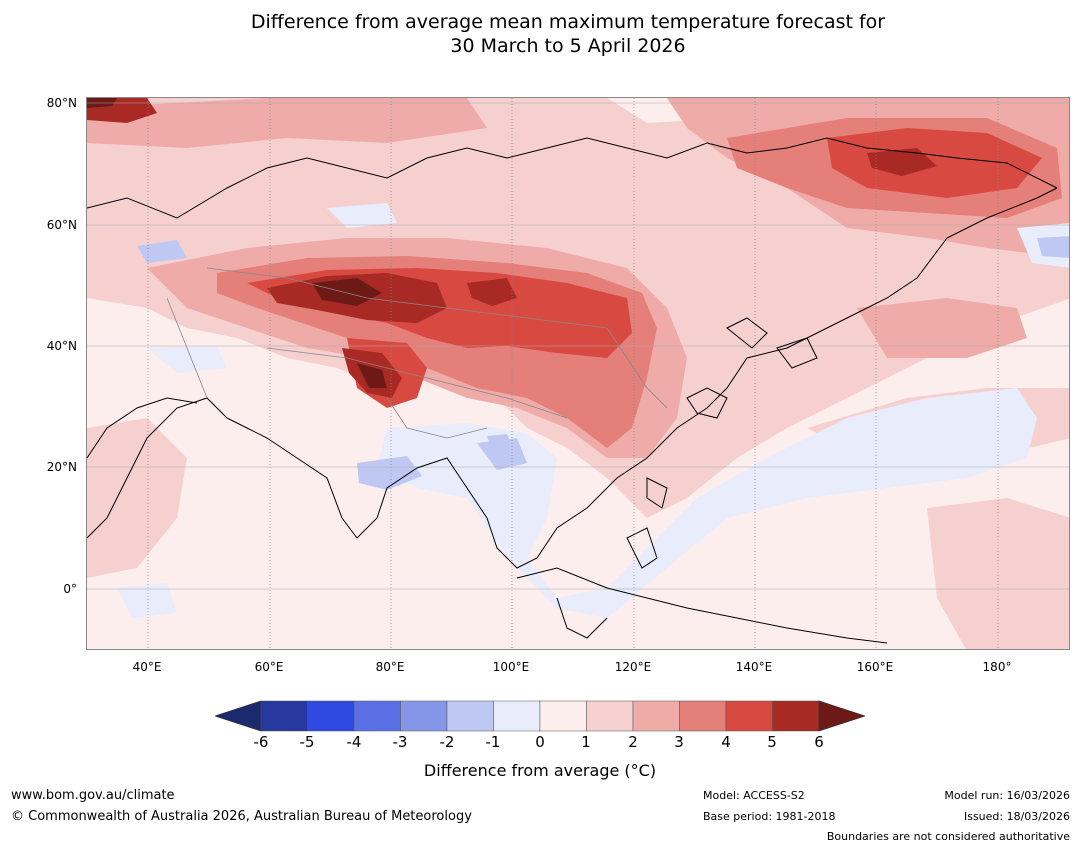  Describe the element at coordinates (400, 742) in the screenshot. I see `colorbar-tick: -3` at that location.